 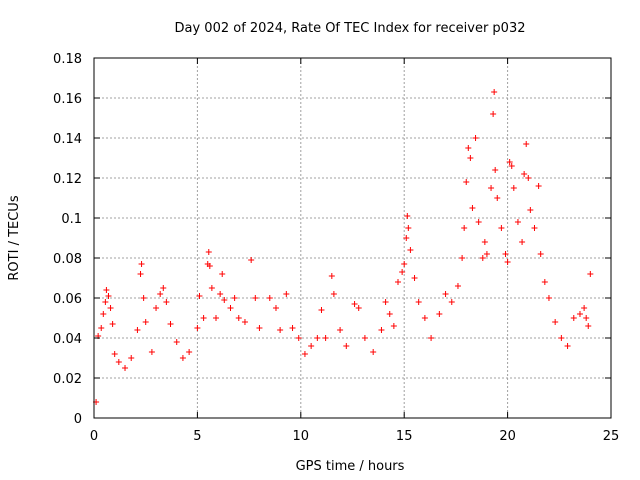 What do you see at coordinates (67, 139) in the screenshot?
I see `y-tick-label: 0.14` at bounding box center [67, 139].